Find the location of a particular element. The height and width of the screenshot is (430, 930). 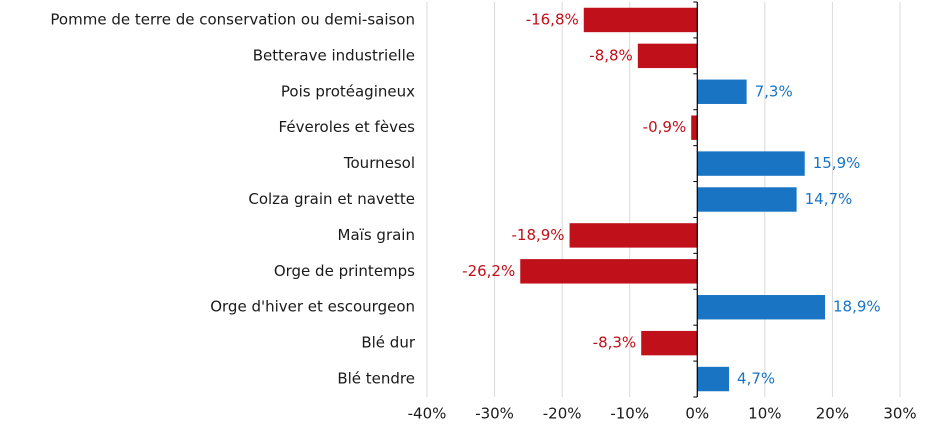

x-tick-label: -40% is located at coordinates (427, 414).